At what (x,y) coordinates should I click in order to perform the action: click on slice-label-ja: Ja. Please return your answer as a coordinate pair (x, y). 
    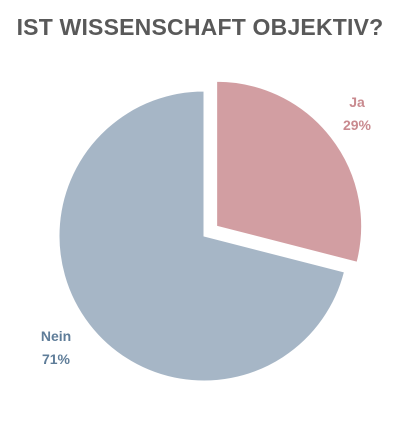
    Looking at the image, I should click on (357, 102).